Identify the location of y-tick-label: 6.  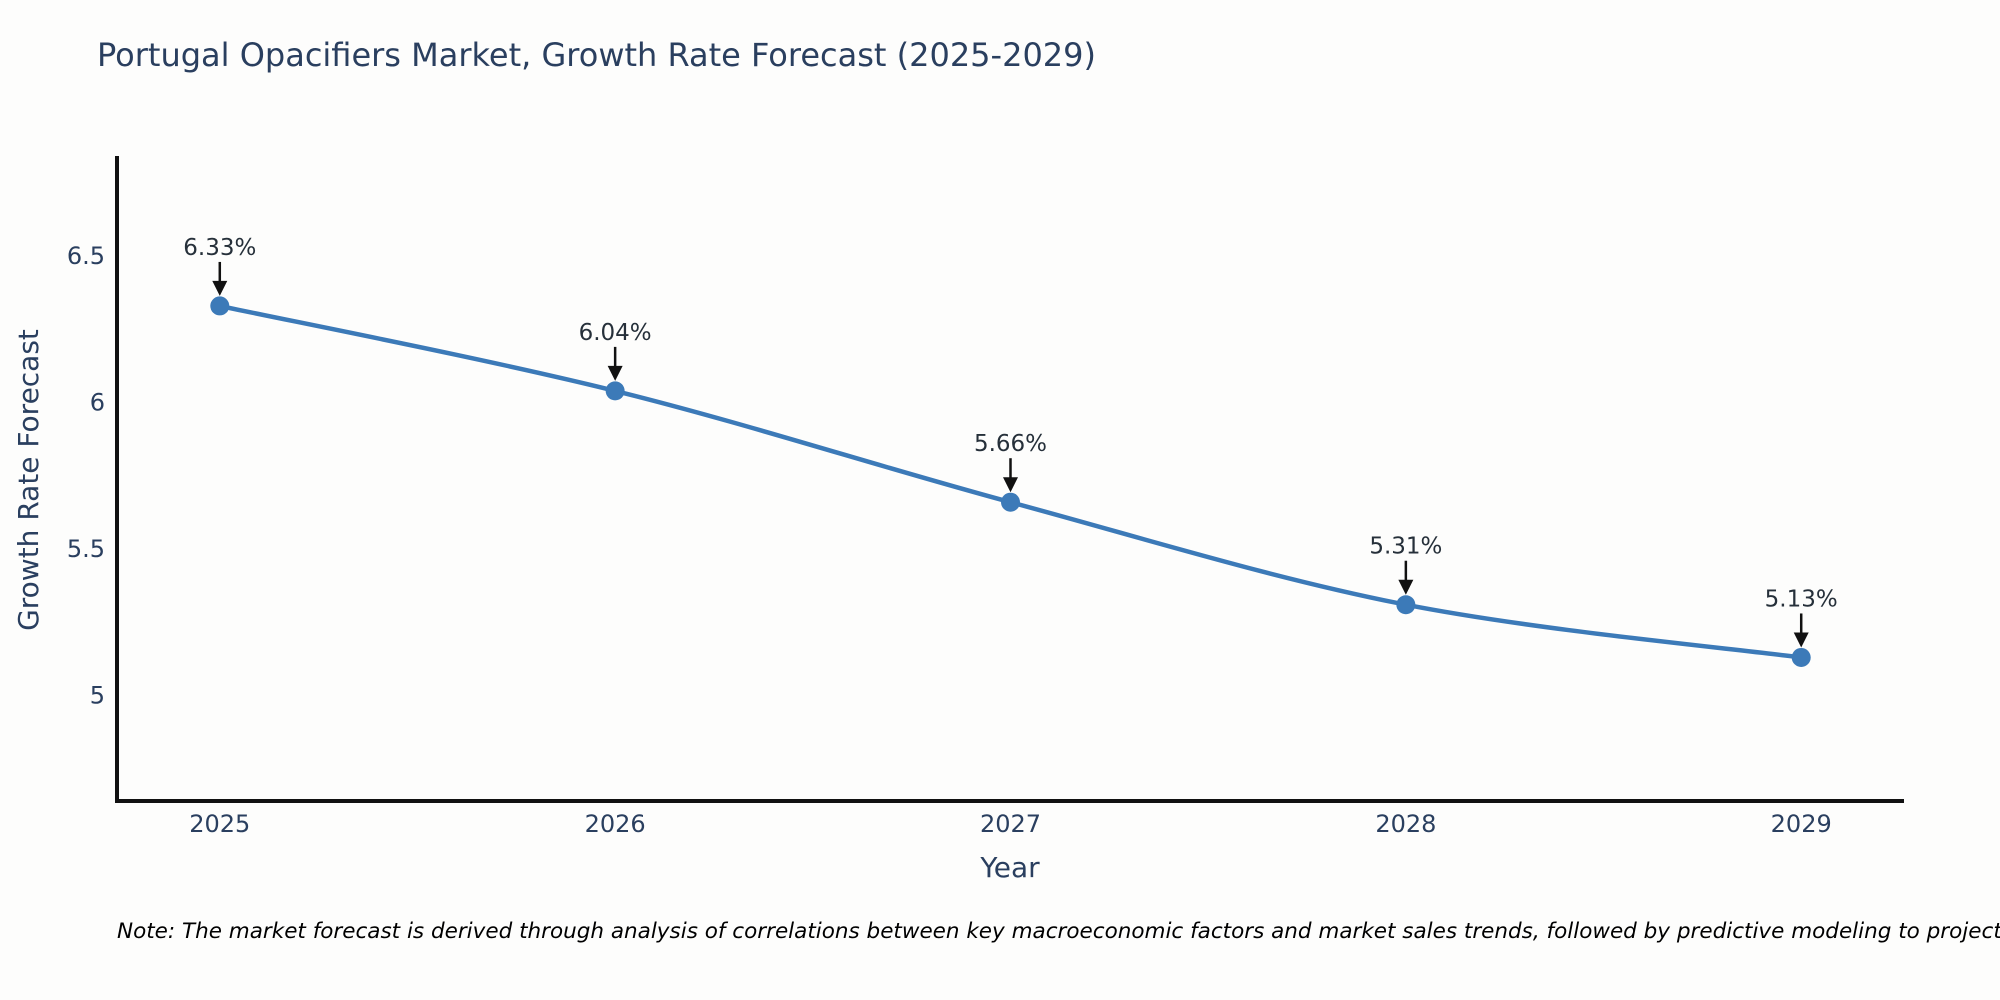
(97, 403).